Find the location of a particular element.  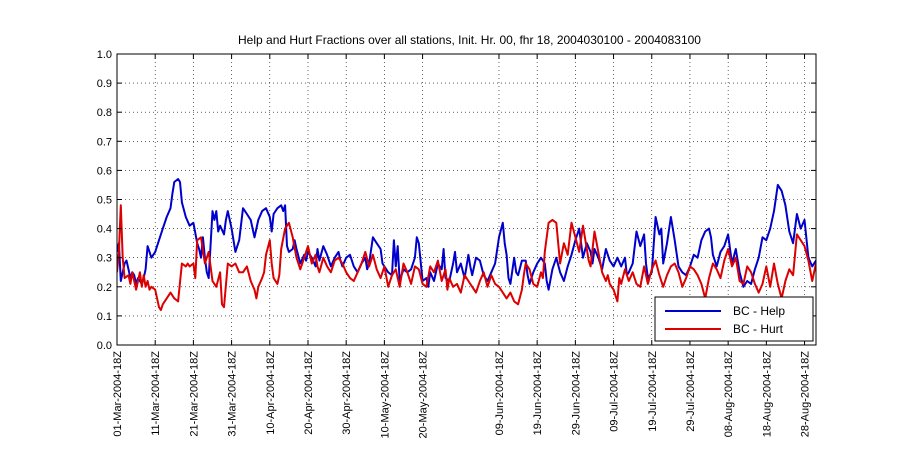

y-tick-label: 1.0 is located at coordinates (104, 55).